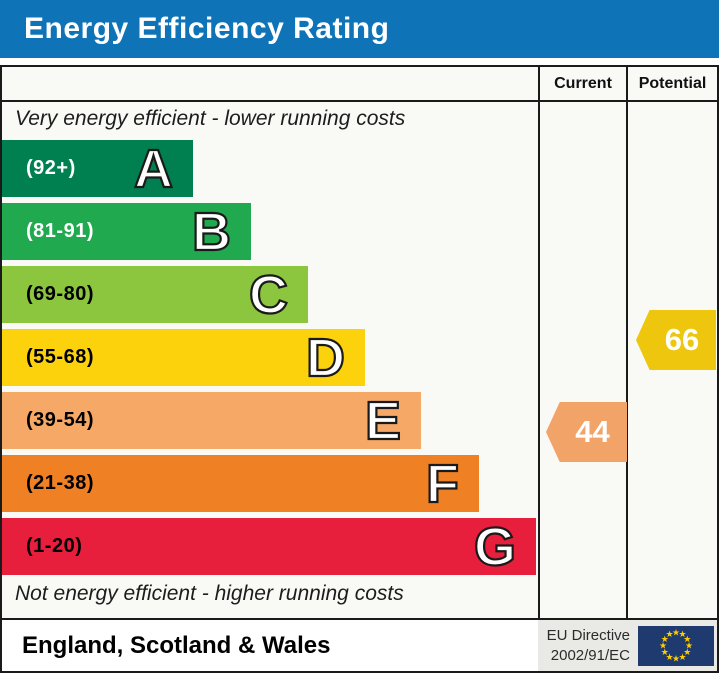 This screenshot has width=719, height=675. I want to click on band-g-letter: G, so click(495, 546).